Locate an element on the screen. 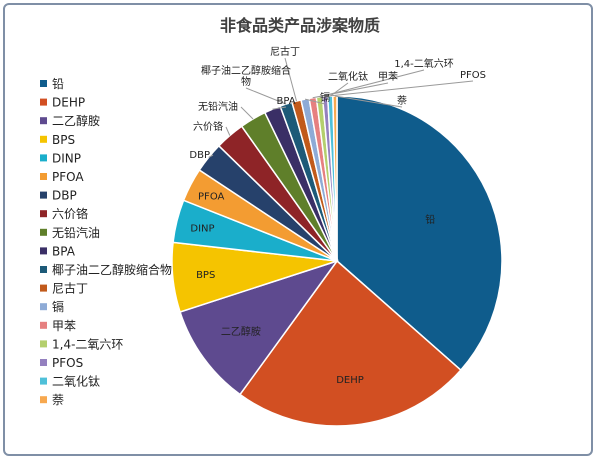 The image size is (598, 461). outside-label-13: 甲苯 is located at coordinates (388, 76).